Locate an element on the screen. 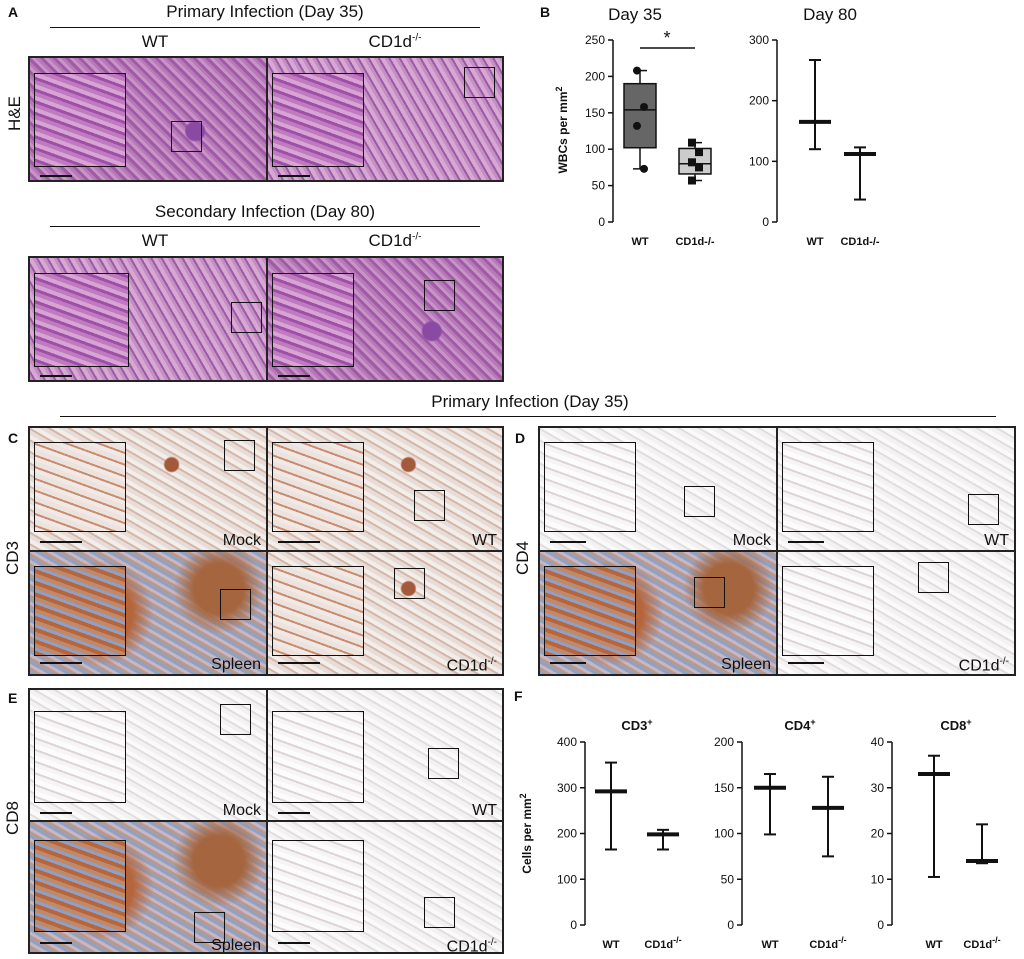 This screenshot has height=959, width=1024. micrograph-he-secondary-wt is located at coordinates (148, 319).